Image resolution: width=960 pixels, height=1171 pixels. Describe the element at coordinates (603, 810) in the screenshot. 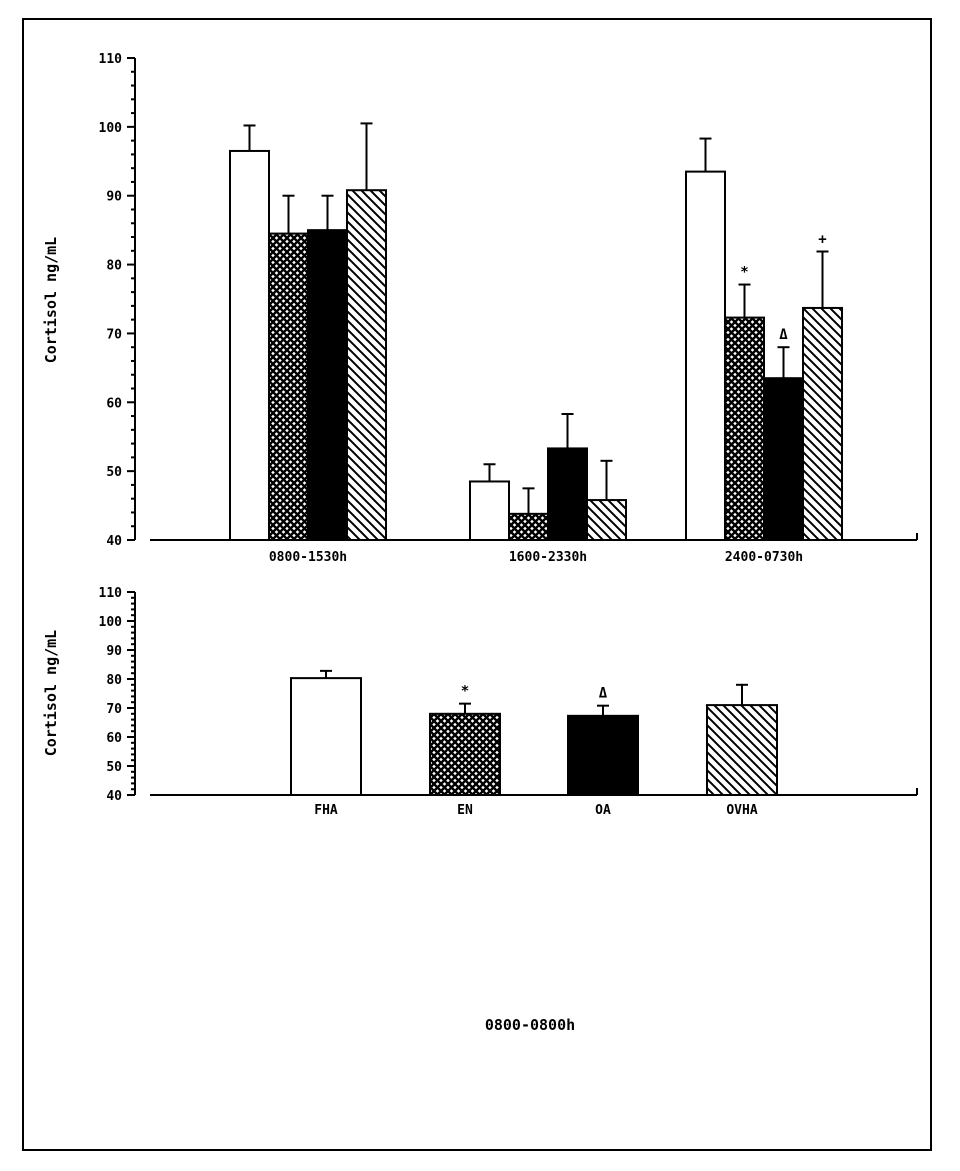

I see `x-category-label: OA` at that location.